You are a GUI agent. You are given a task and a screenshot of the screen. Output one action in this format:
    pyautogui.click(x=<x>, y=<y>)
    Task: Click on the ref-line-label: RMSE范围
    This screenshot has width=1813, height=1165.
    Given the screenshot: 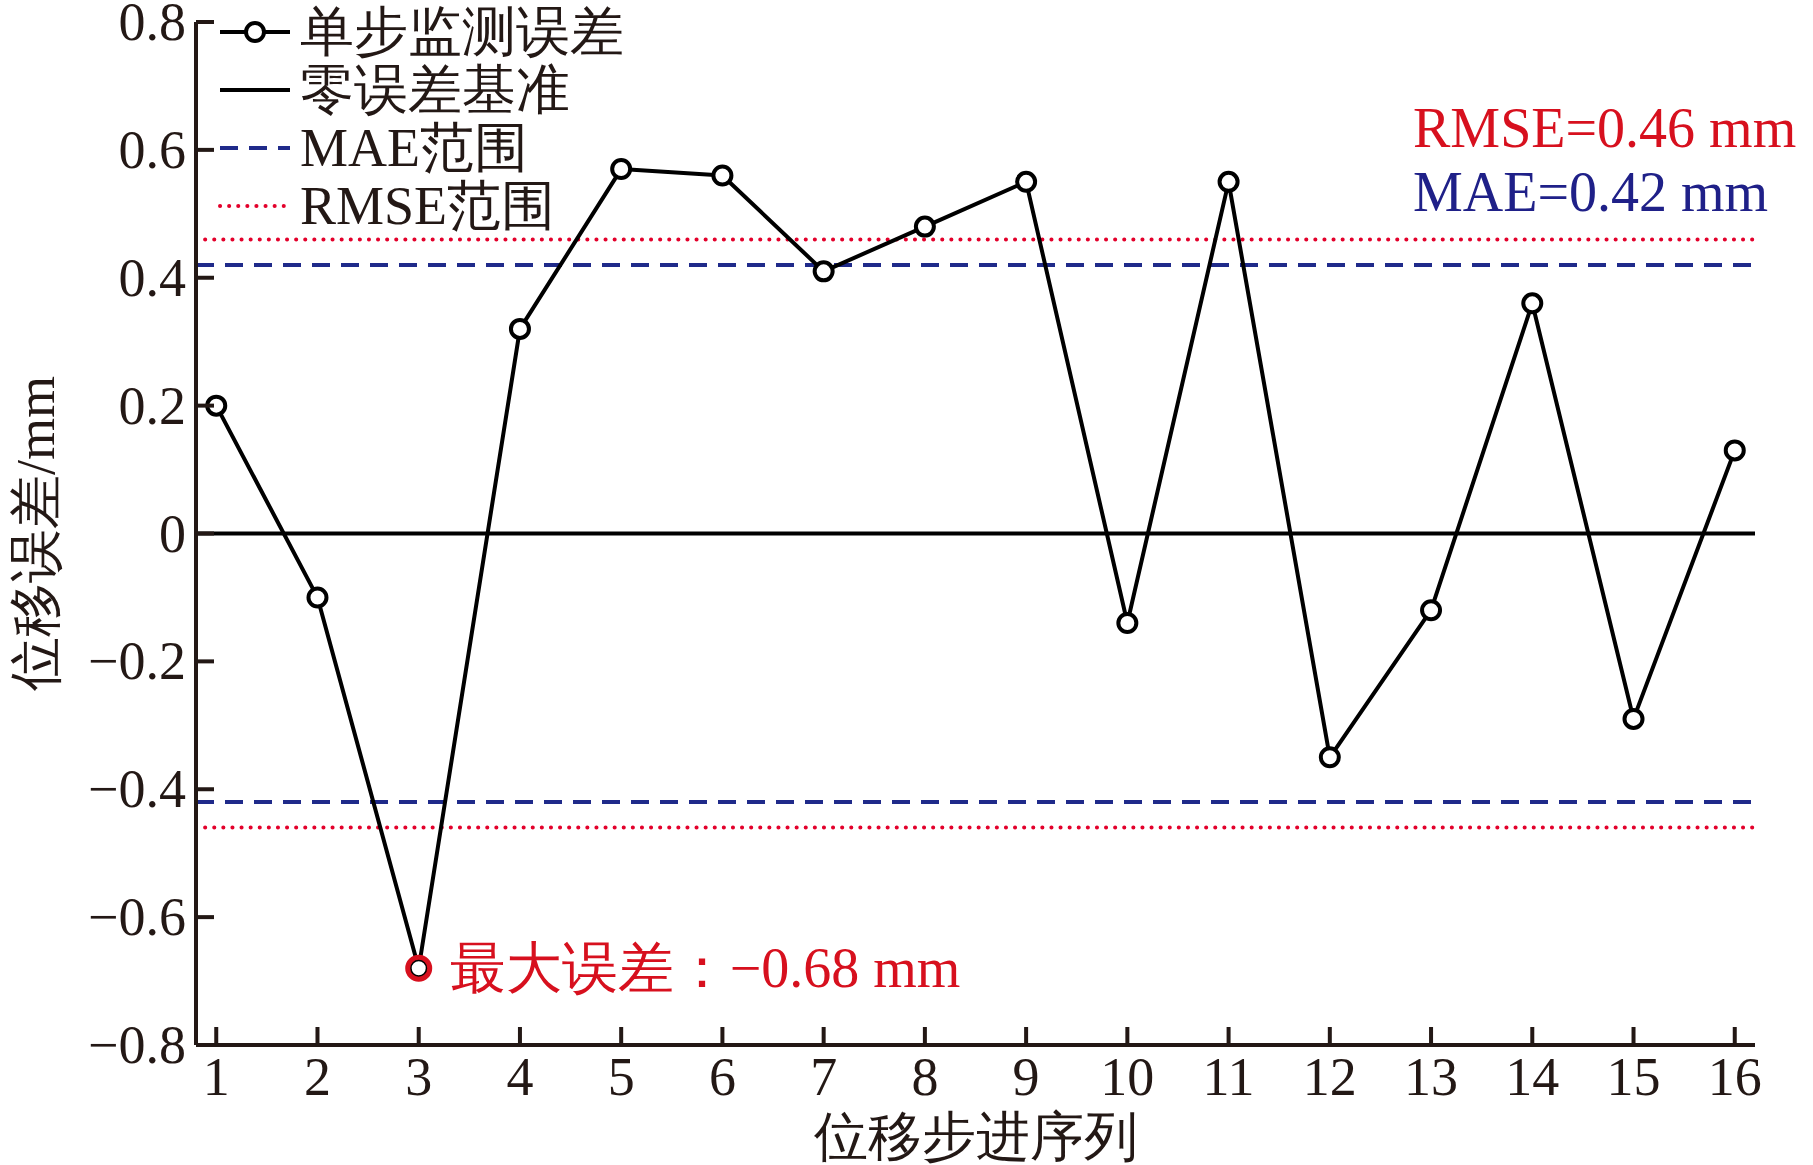 What is the action you would take?
    pyautogui.click(x=428, y=206)
    